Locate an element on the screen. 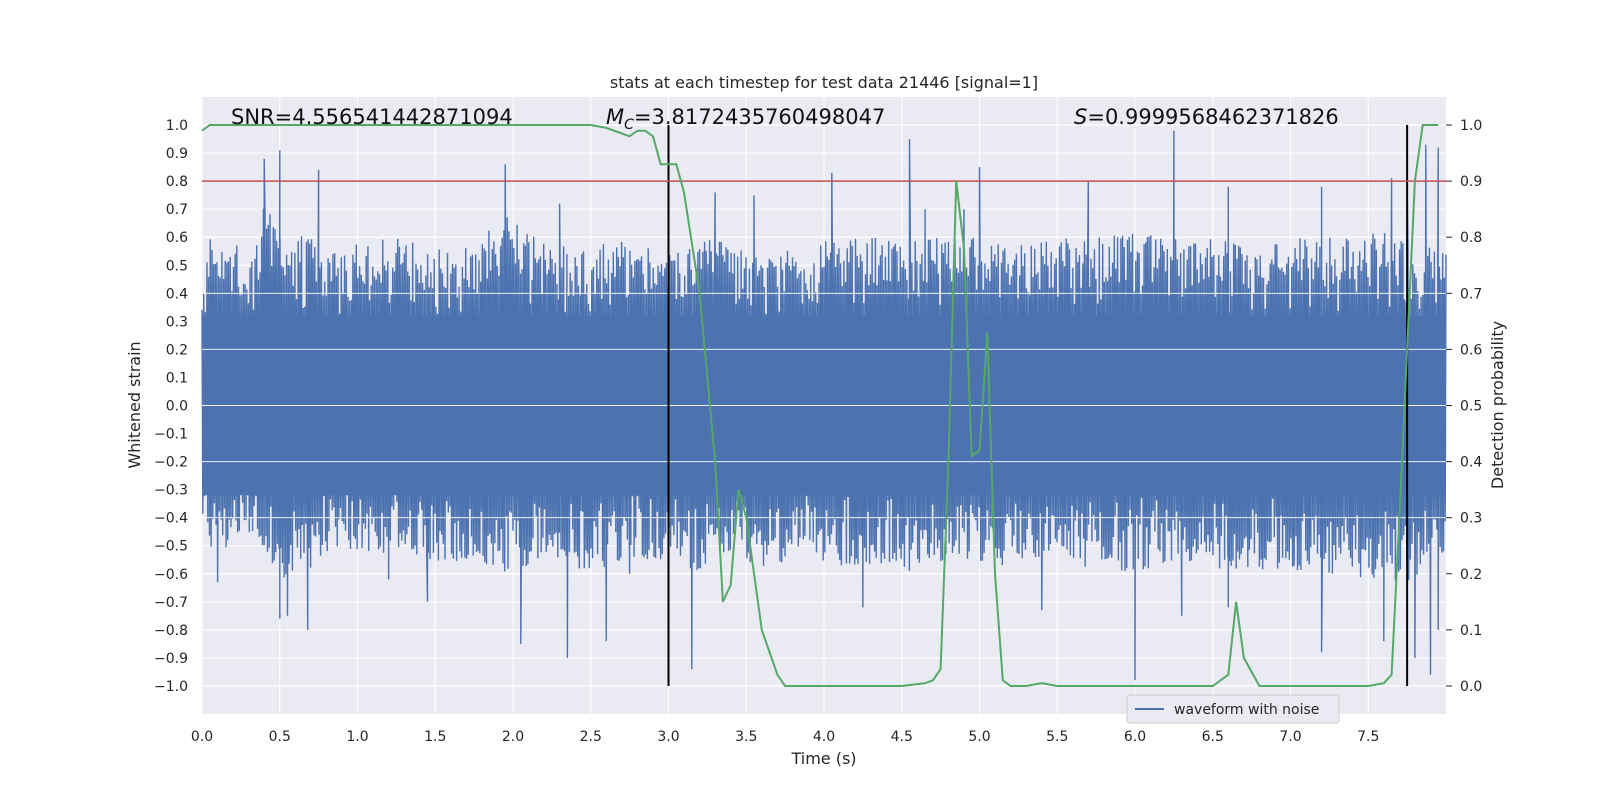 This screenshot has height=800, width=1600. x-tick-label: 5.5 is located at coordinates (1057, 737).